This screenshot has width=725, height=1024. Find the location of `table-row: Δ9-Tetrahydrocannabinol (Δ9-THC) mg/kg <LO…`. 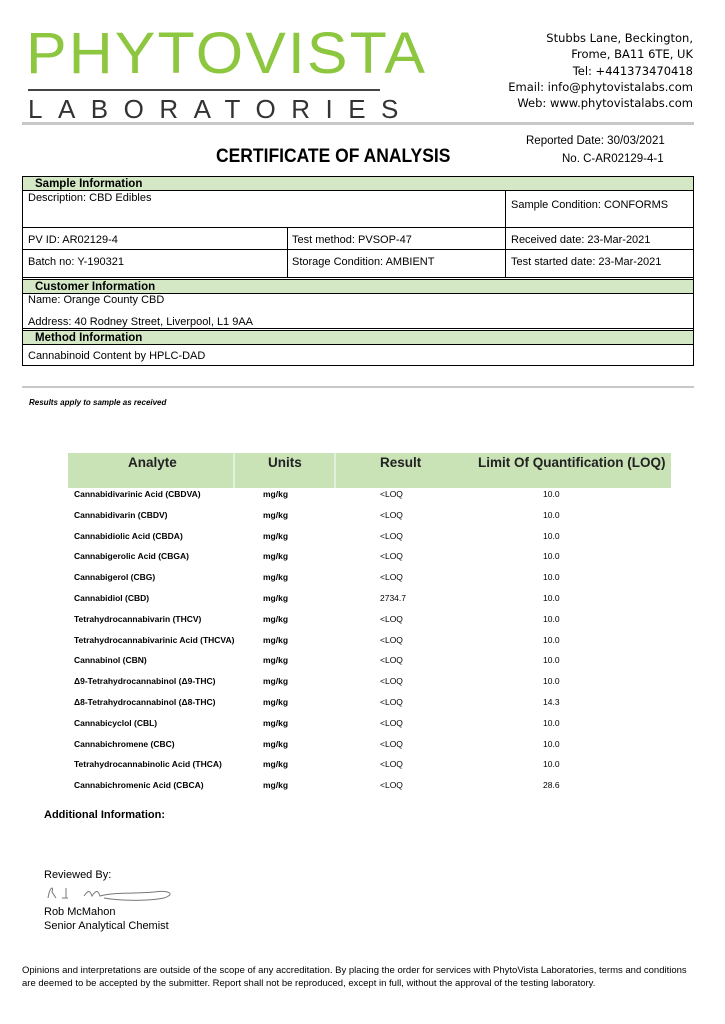

table-row: Δ9-Tetrahydrocannabinol (Δ9-THC) mg/kg <LO… is located at coordinates (374, 686).